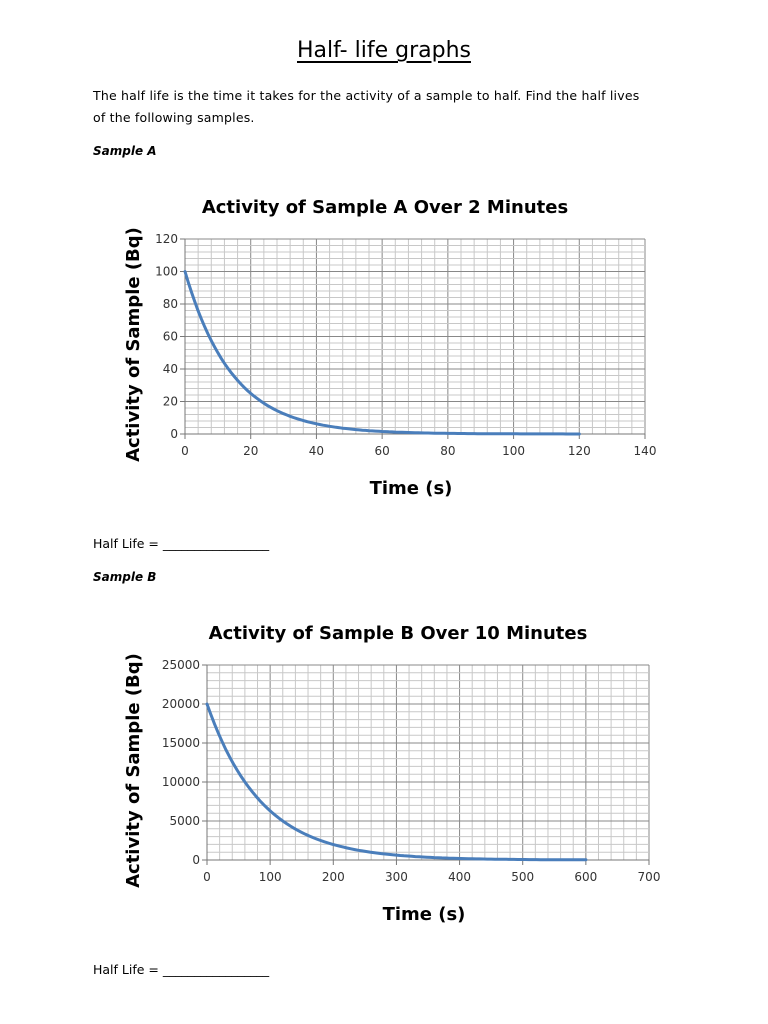  Describe the element at coordinates (170, 402) in the screenshot. I see `y-tick-label: 20` at that location.